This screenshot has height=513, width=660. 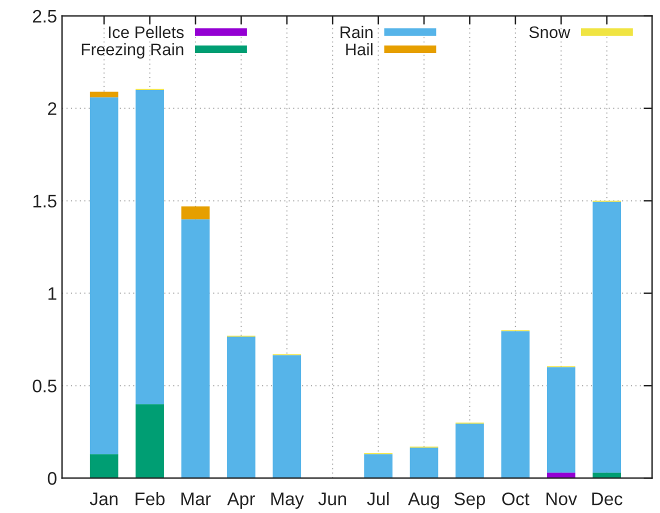 What do you see at coordinates (287, 500) in the screenshot?
I see `x-tick-label: May` at bounding box center [287, 500].